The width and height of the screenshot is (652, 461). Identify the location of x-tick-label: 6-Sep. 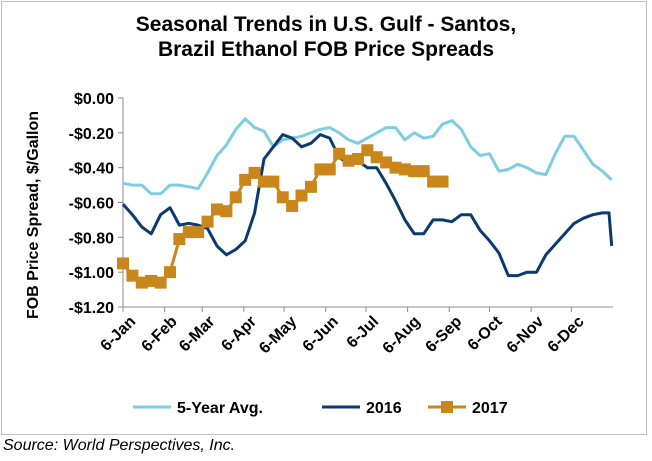
(444, 334).